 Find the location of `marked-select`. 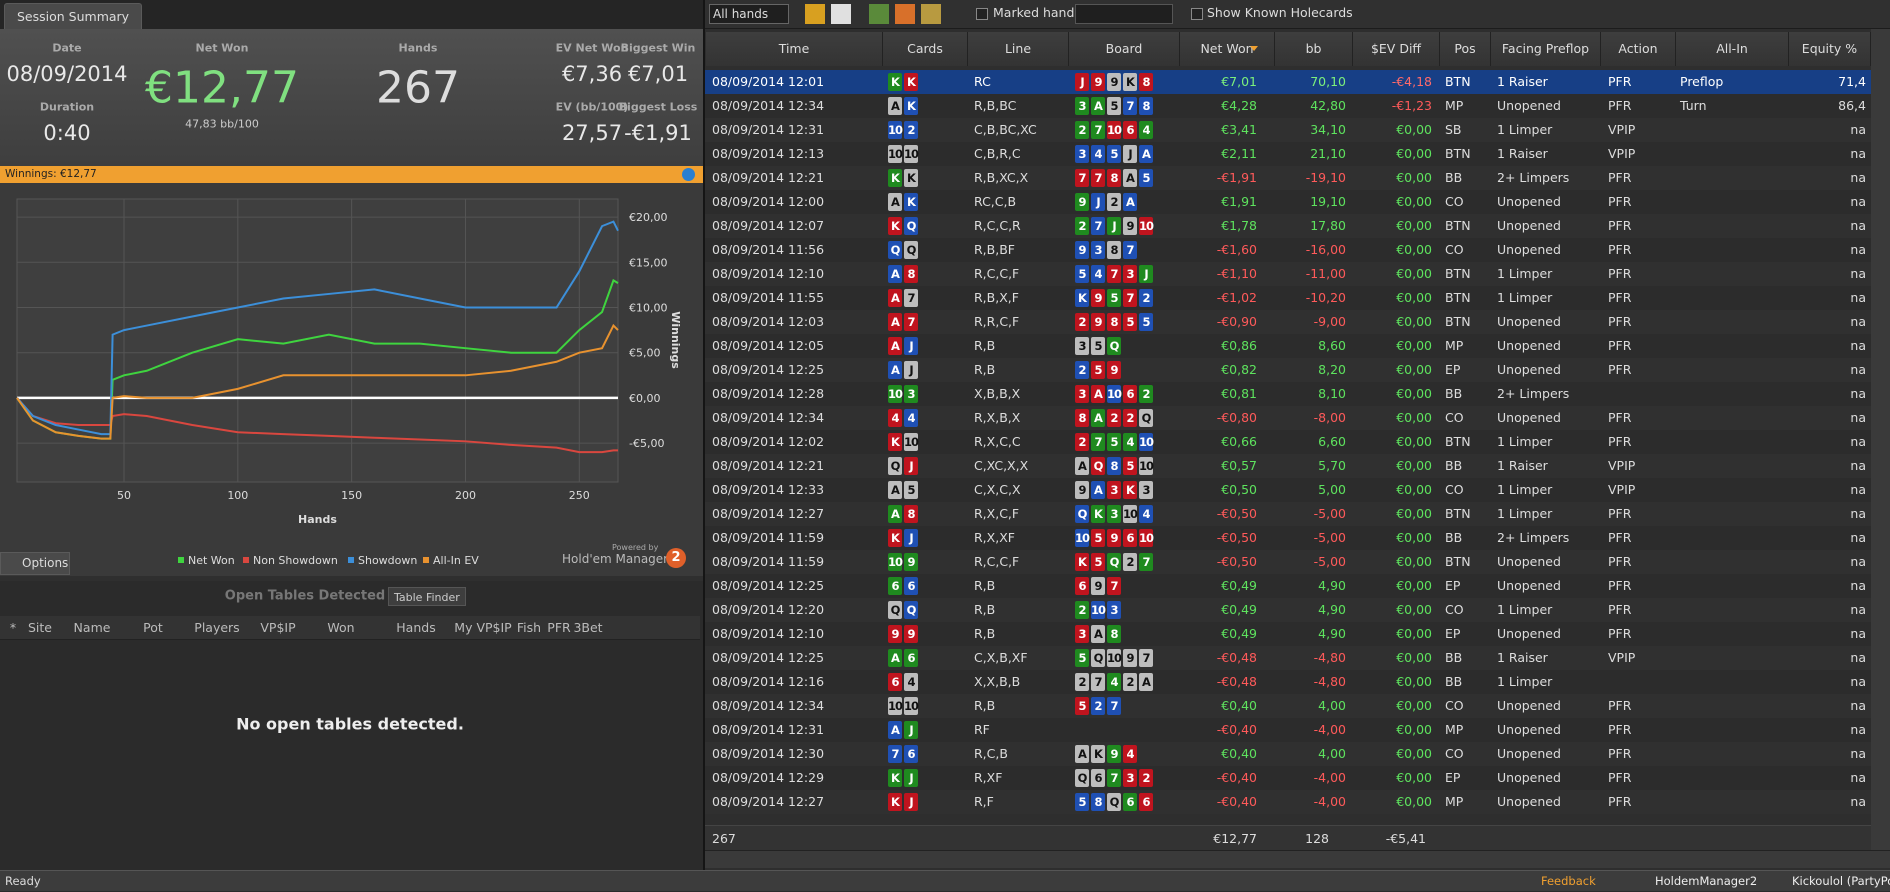

marked-select is located at coordinates (1124, 14).